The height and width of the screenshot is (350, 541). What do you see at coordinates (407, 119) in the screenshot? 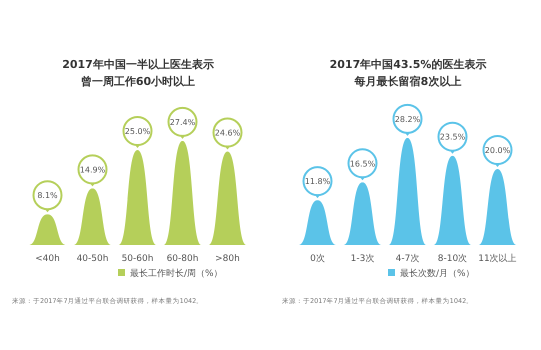
I see `data-label: 28.2%` at bounding box center [407, 119].